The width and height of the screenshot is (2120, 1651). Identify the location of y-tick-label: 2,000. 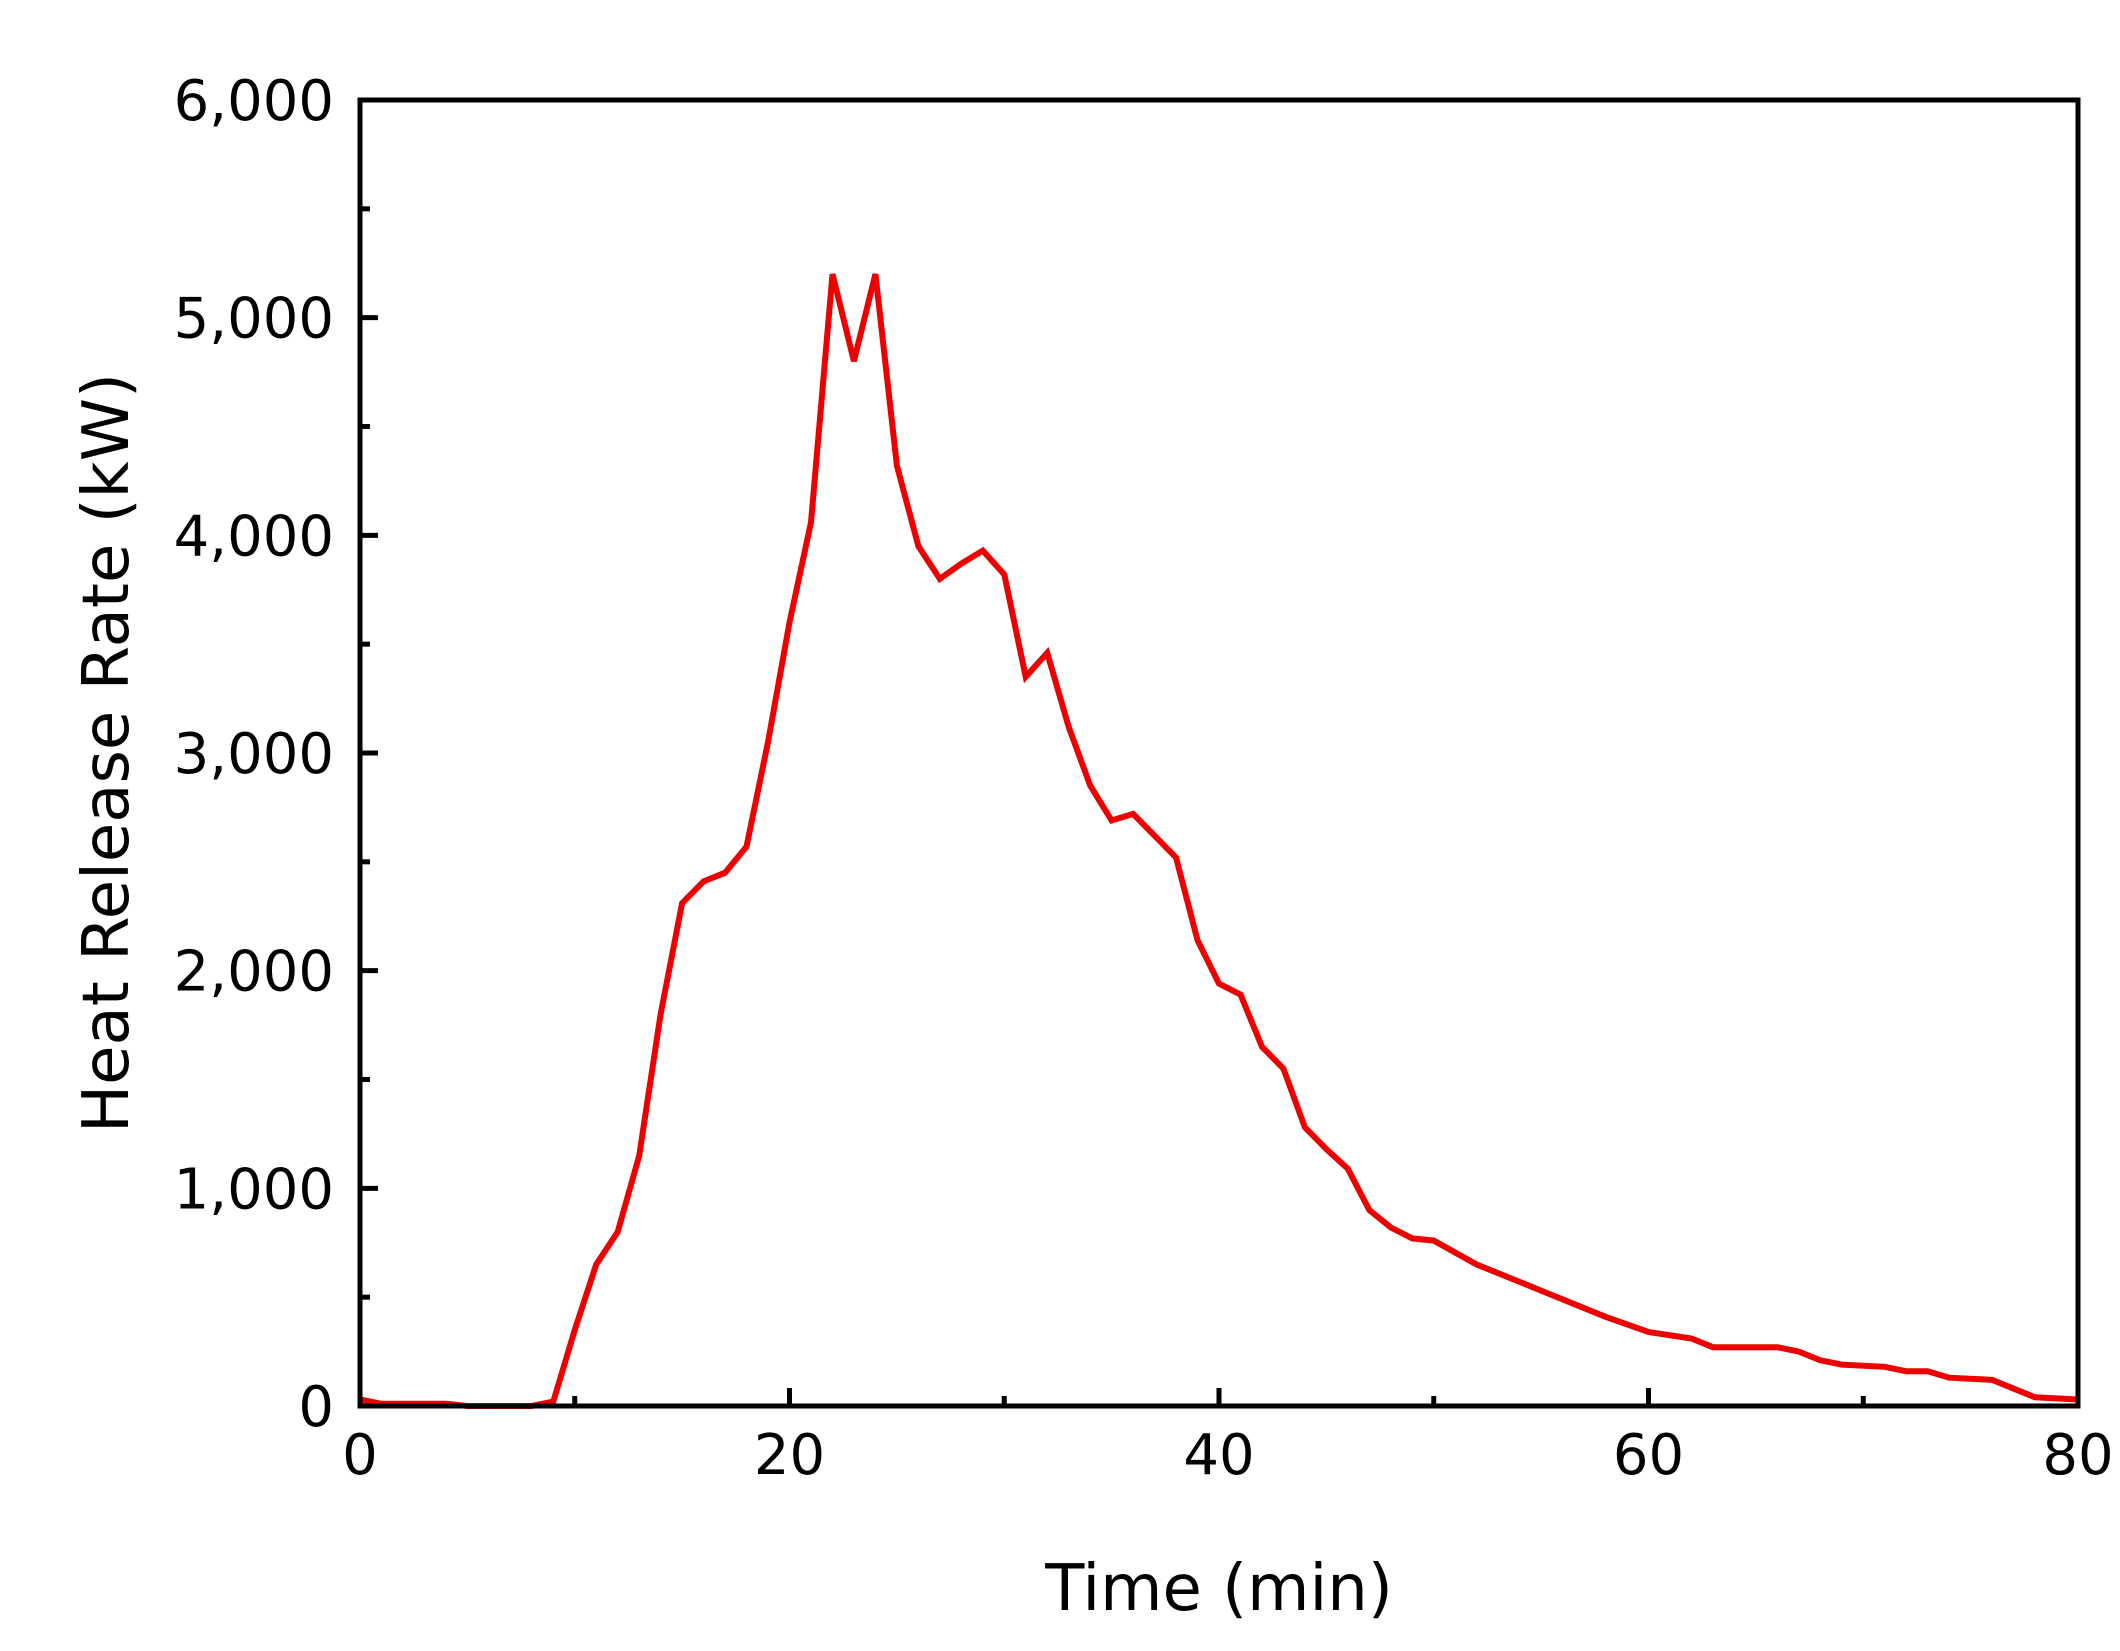
(254, 972).